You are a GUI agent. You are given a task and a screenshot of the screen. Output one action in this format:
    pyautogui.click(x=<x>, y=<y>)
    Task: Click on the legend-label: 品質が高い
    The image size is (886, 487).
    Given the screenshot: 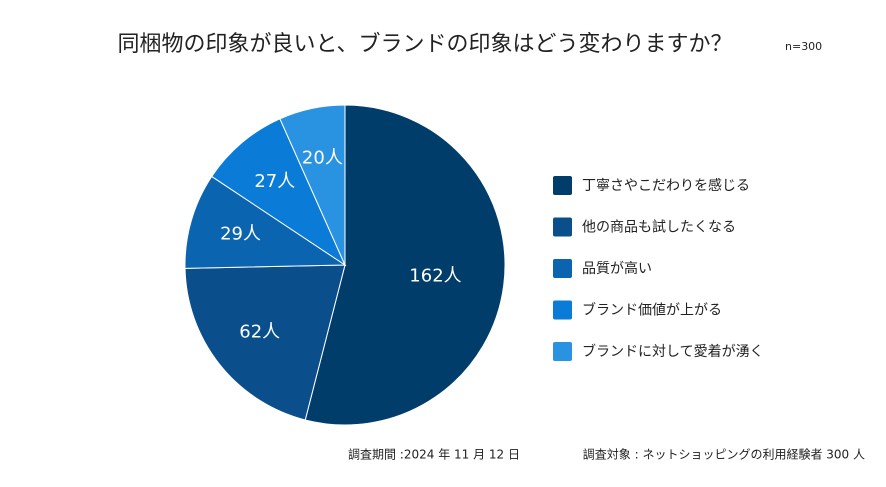 What is the action you would take?
    pyautogui.click(x=617, y=268)
    